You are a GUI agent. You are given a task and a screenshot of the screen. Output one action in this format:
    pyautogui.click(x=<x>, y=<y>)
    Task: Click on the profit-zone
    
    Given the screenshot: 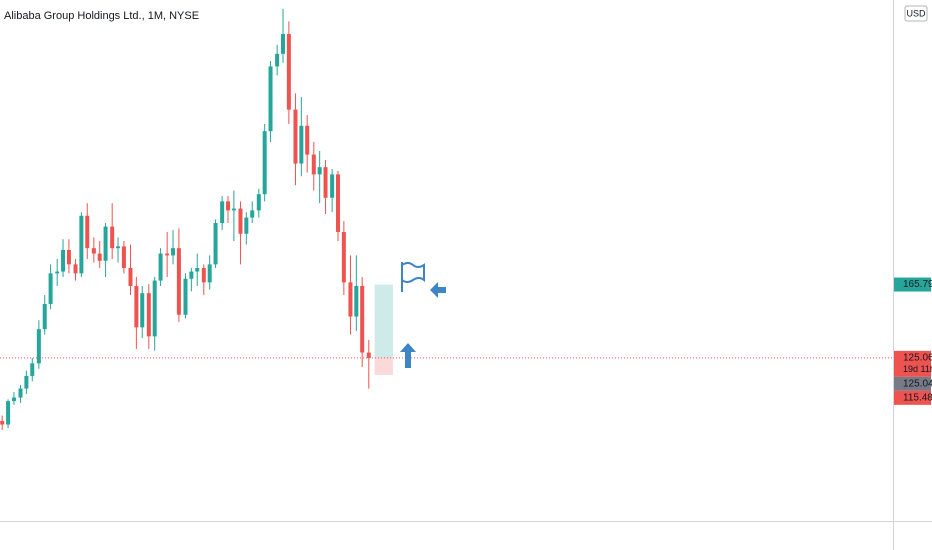 What is the action you would take?
    pyautogui.click(x=383, y=321)
    